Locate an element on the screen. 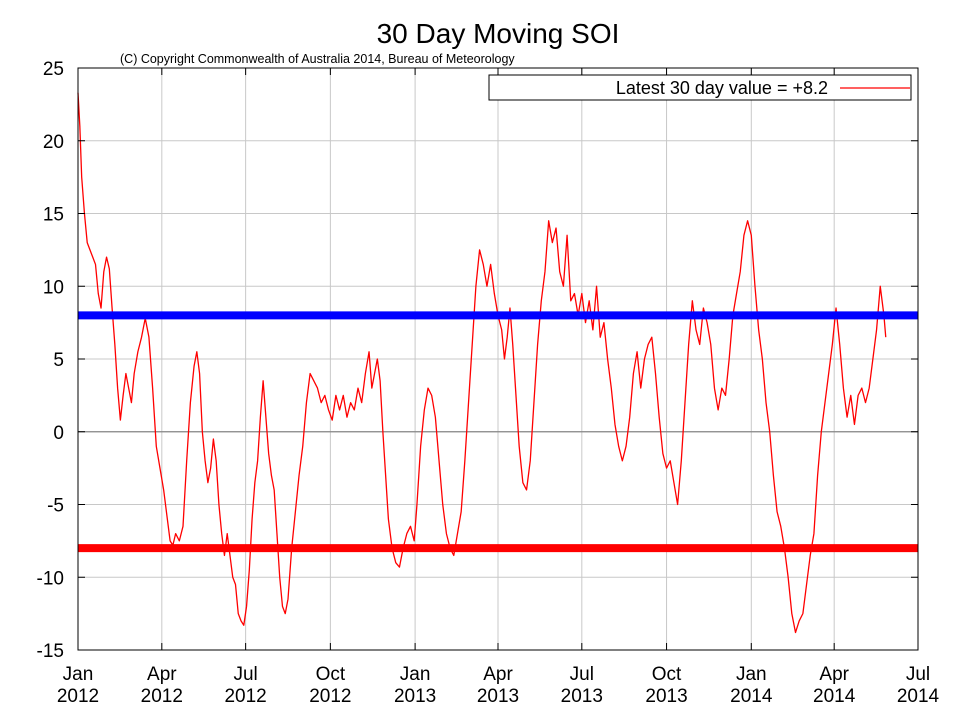 The height and width of the screenshot is (725, 960). y-tick-label: 15 is located at coordinates (53, 215).